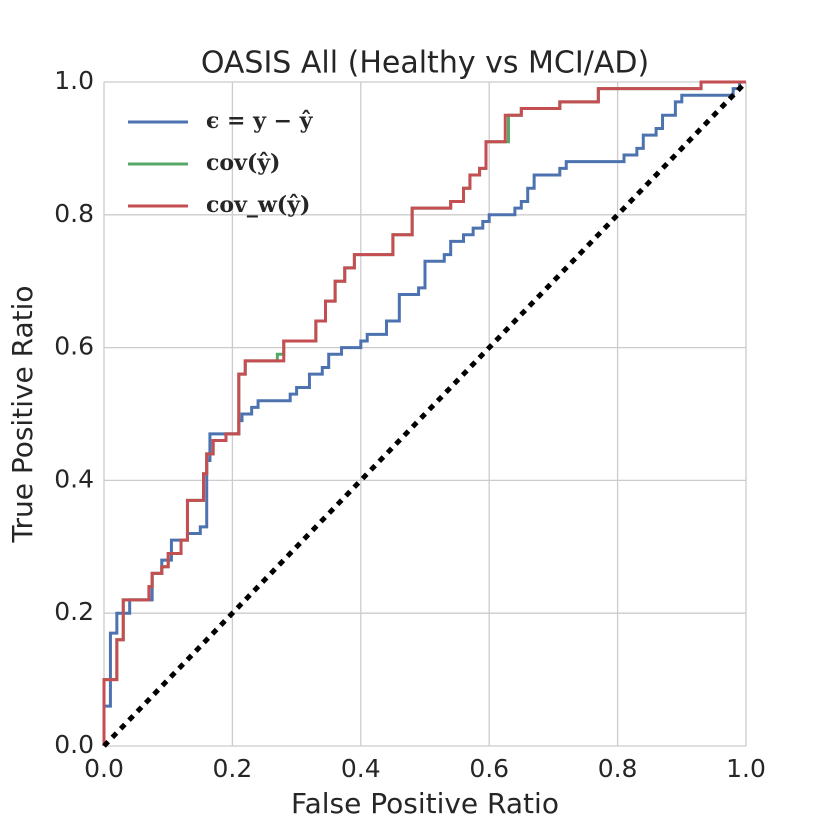 The width and height of the screenshot is (830, 830). What do you see at coordinates (243, 163) in the screenshot?
I see `legend-label: cov(ŷ)` at bounding box center [243, 163].